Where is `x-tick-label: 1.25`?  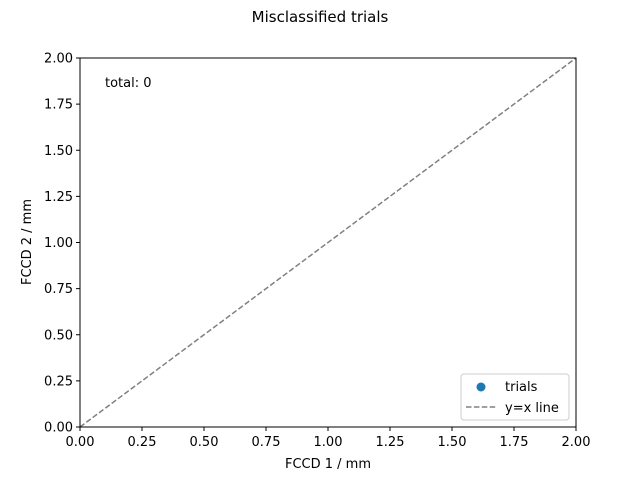 x-tick-label: 1.25 is located at coordinates (390, 442).